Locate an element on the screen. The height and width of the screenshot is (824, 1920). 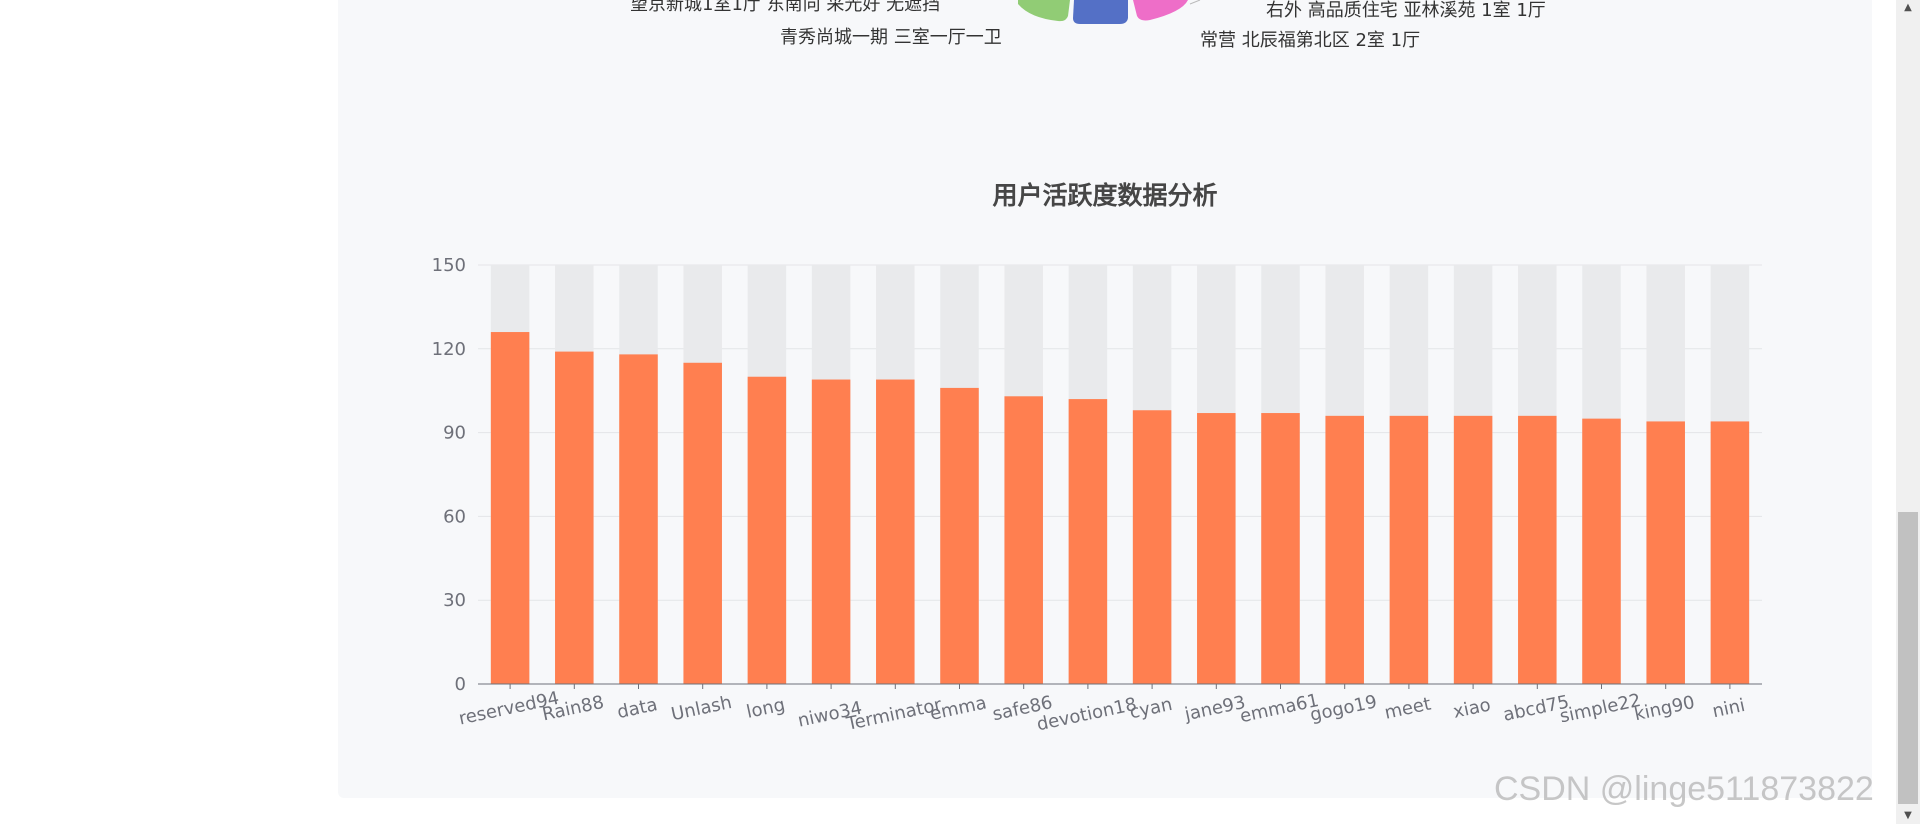
pie-slice-green is located at coordinates (1044, 11).